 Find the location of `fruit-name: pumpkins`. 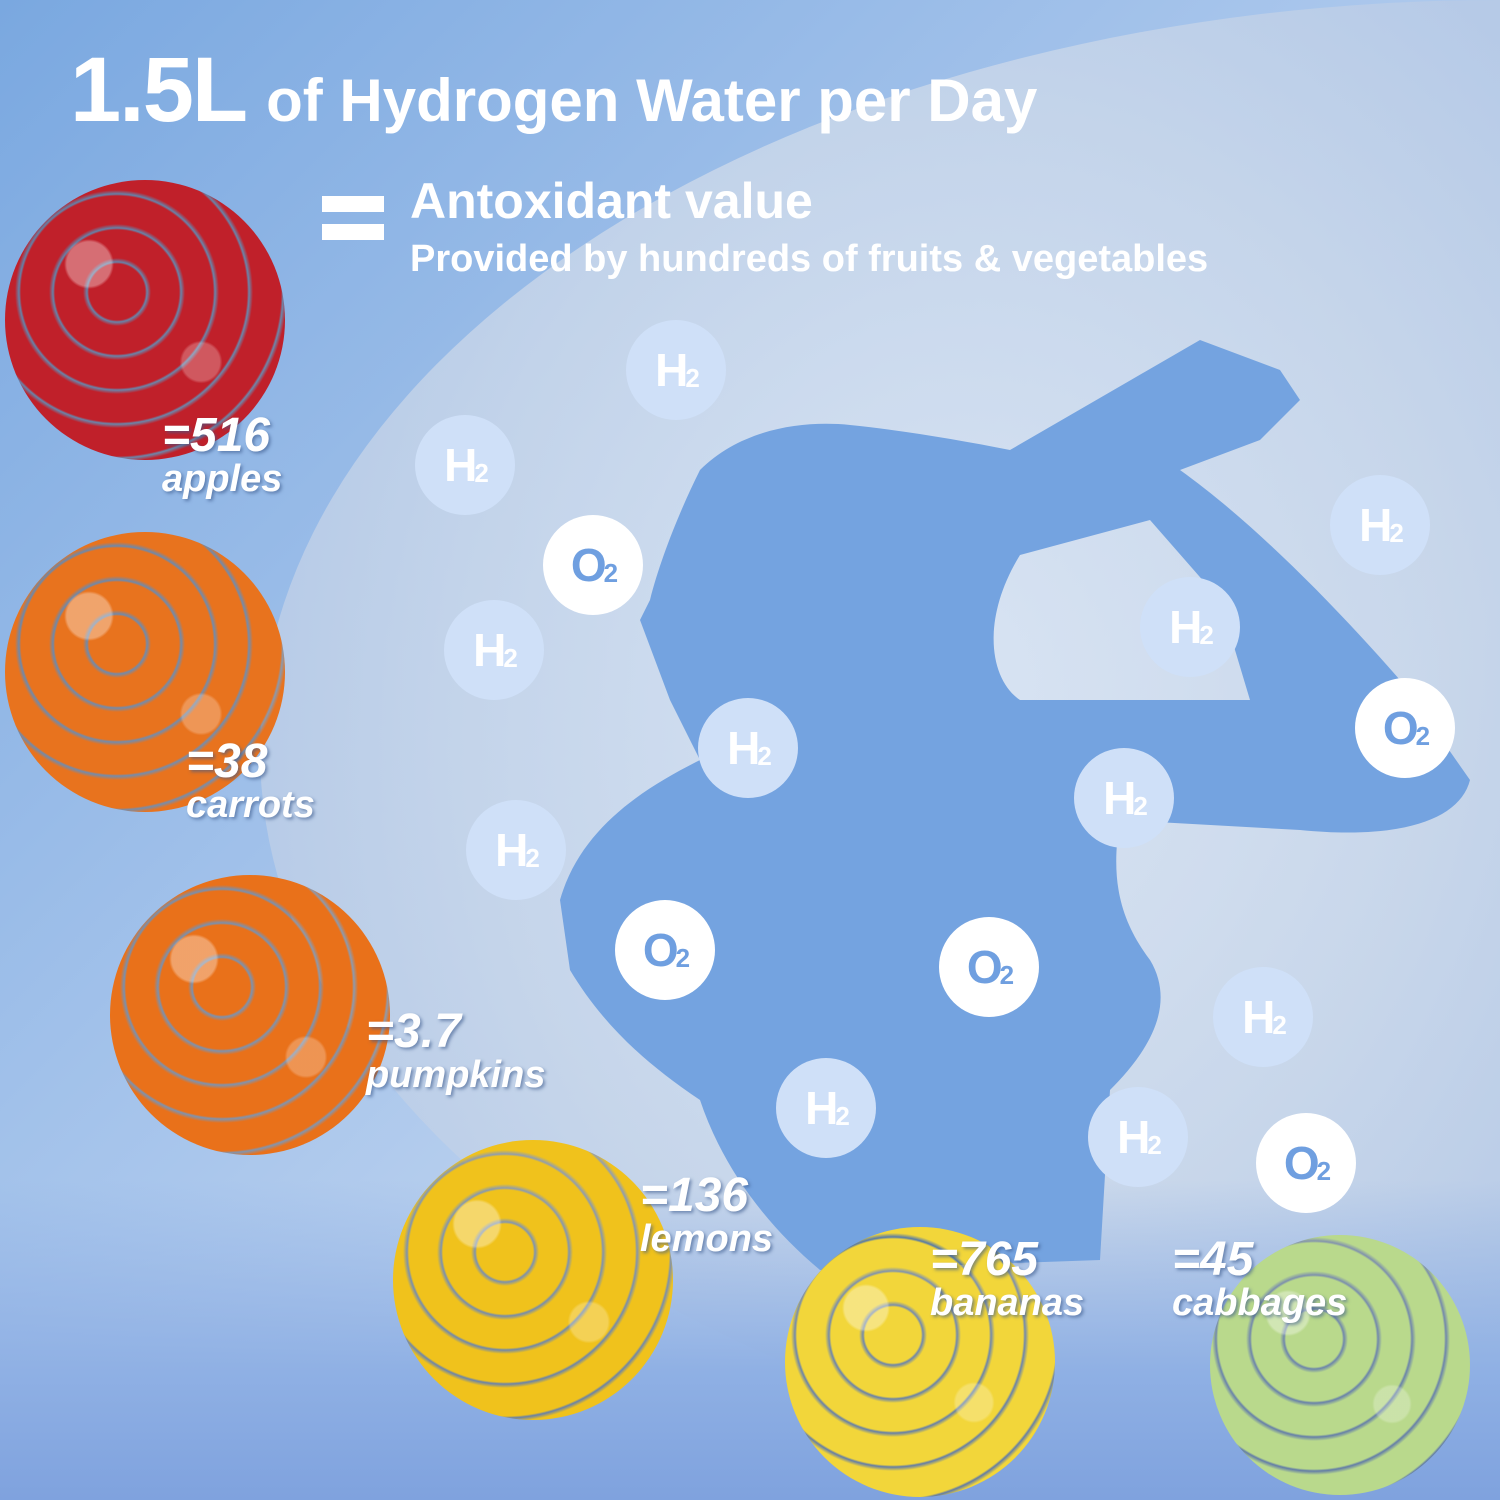

fruit-name: pumpkins is located at coordinates (456, 1075).